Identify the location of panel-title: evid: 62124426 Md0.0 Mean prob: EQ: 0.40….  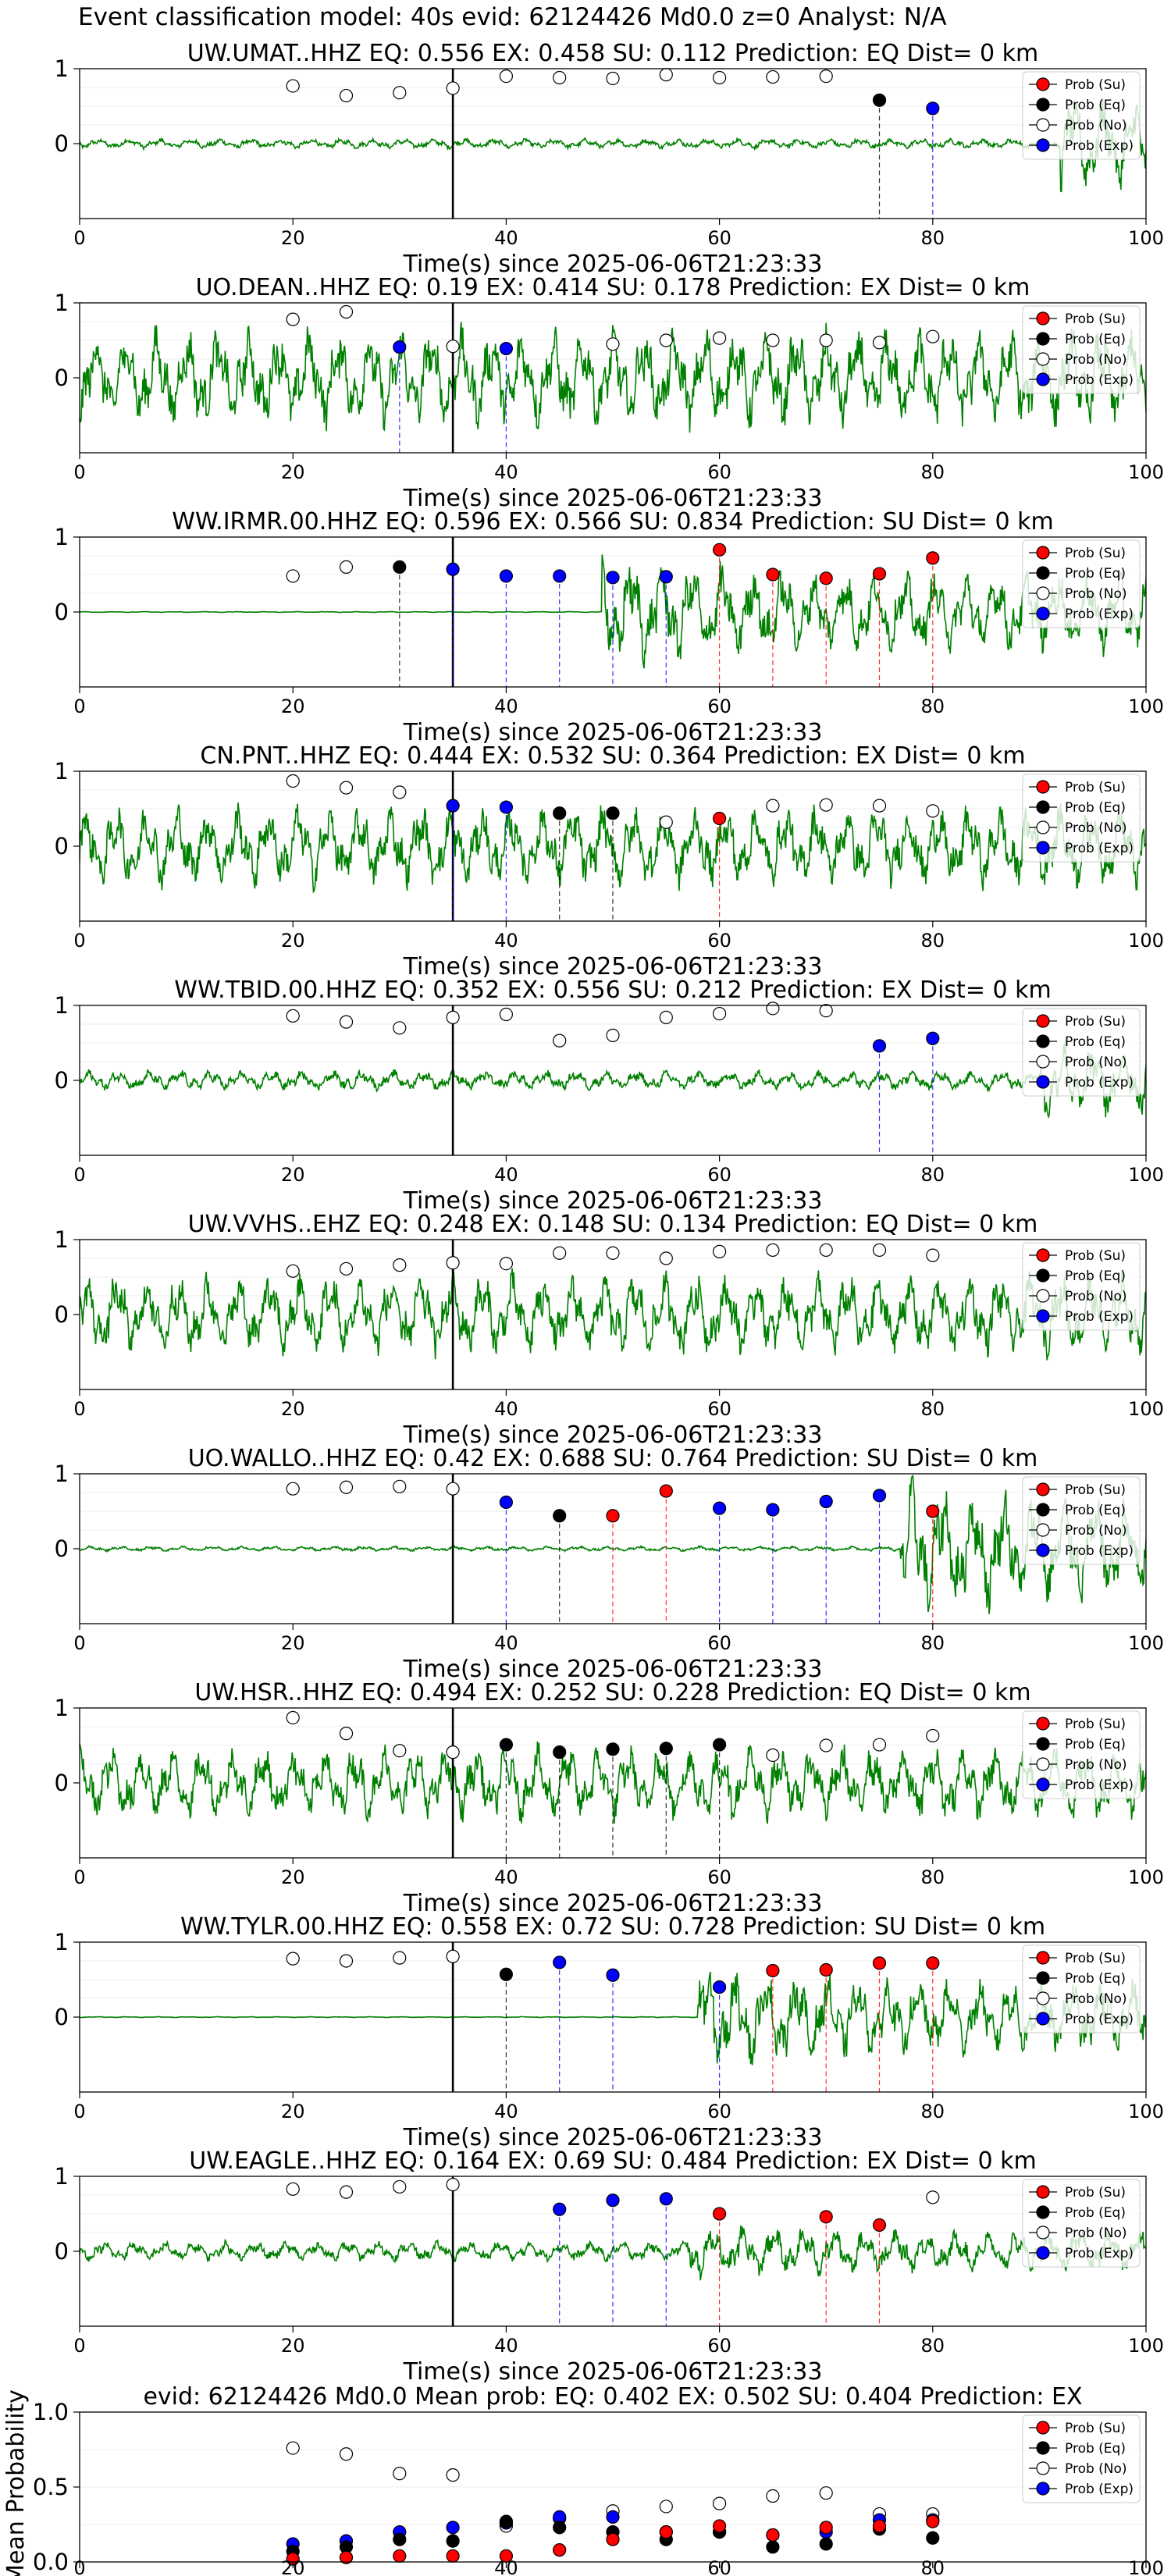
(612, 2397).